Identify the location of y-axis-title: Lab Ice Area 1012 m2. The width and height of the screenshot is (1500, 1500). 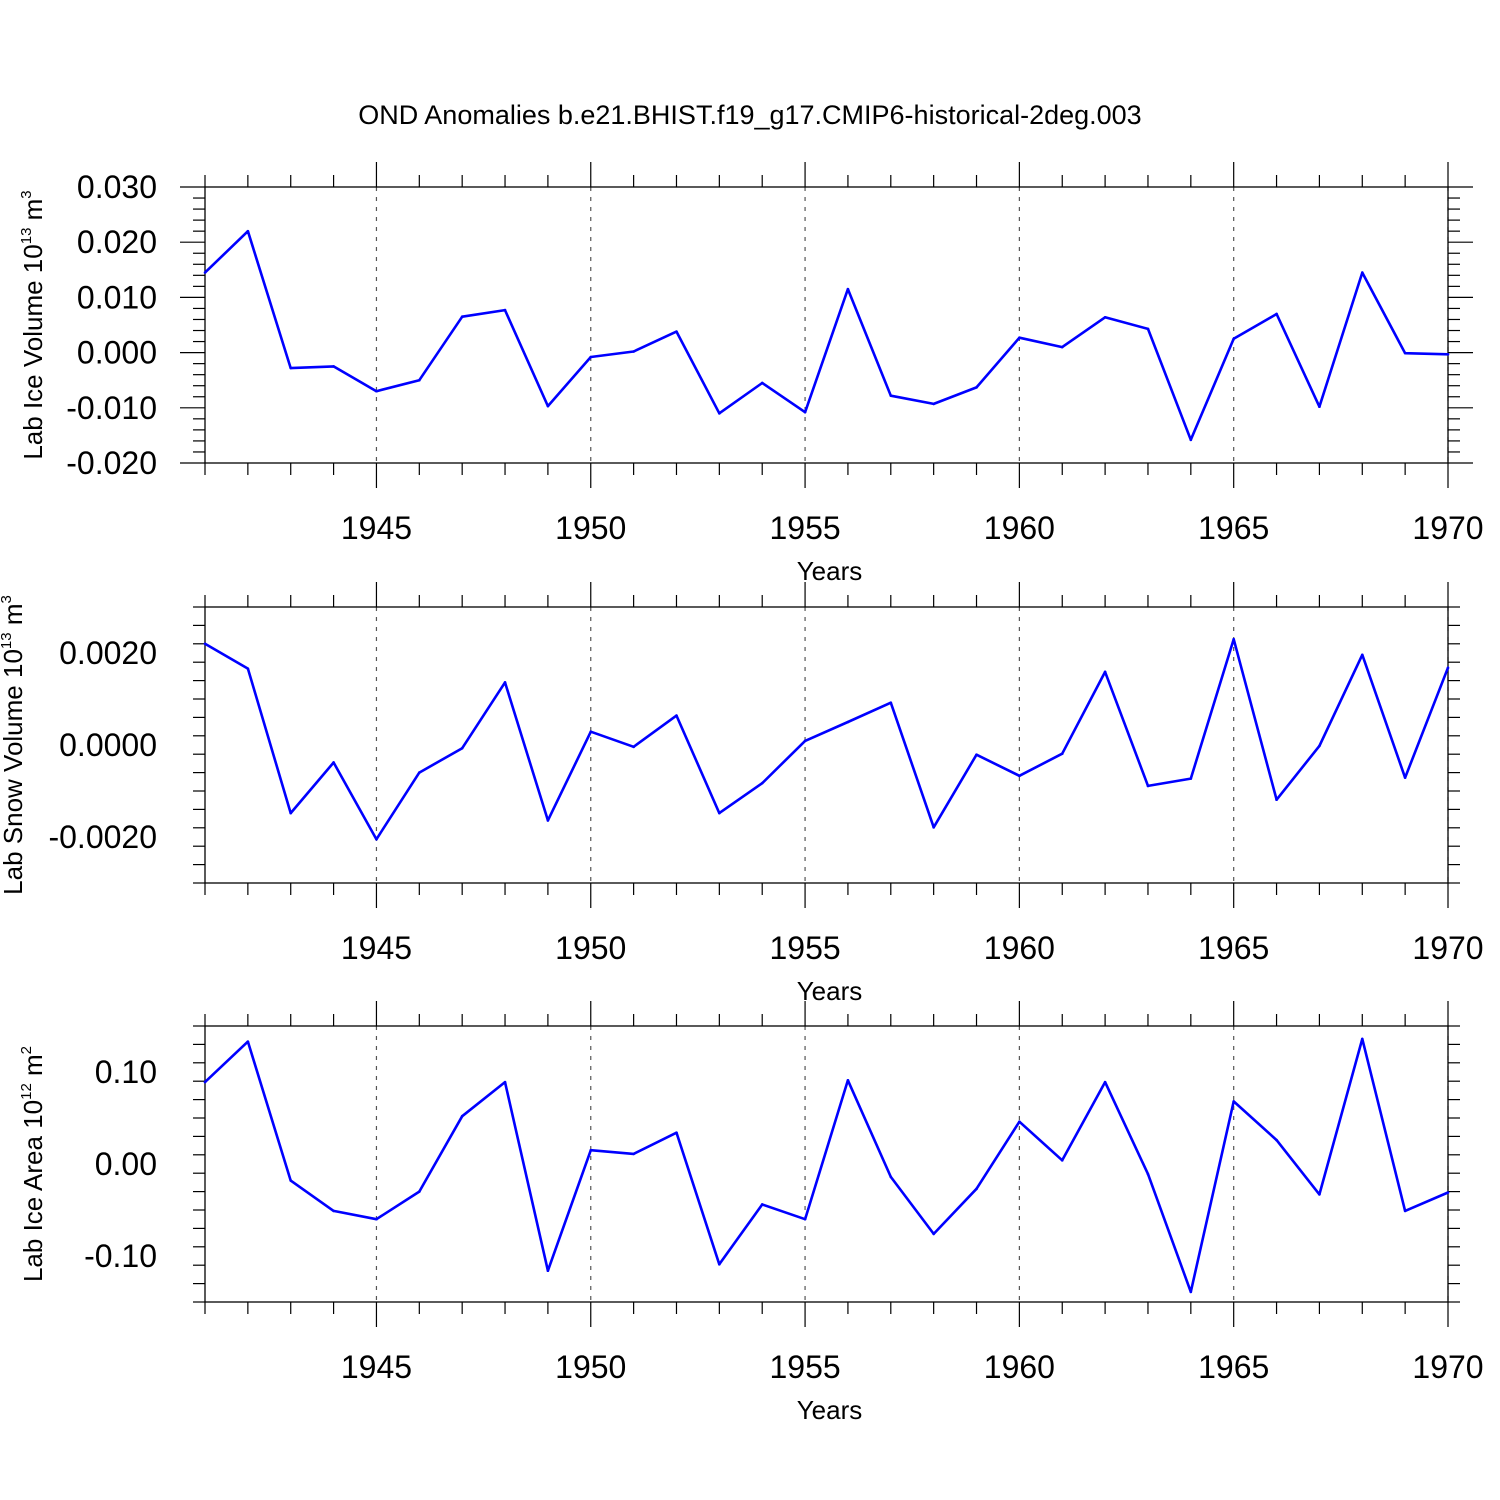
(33, 1164).